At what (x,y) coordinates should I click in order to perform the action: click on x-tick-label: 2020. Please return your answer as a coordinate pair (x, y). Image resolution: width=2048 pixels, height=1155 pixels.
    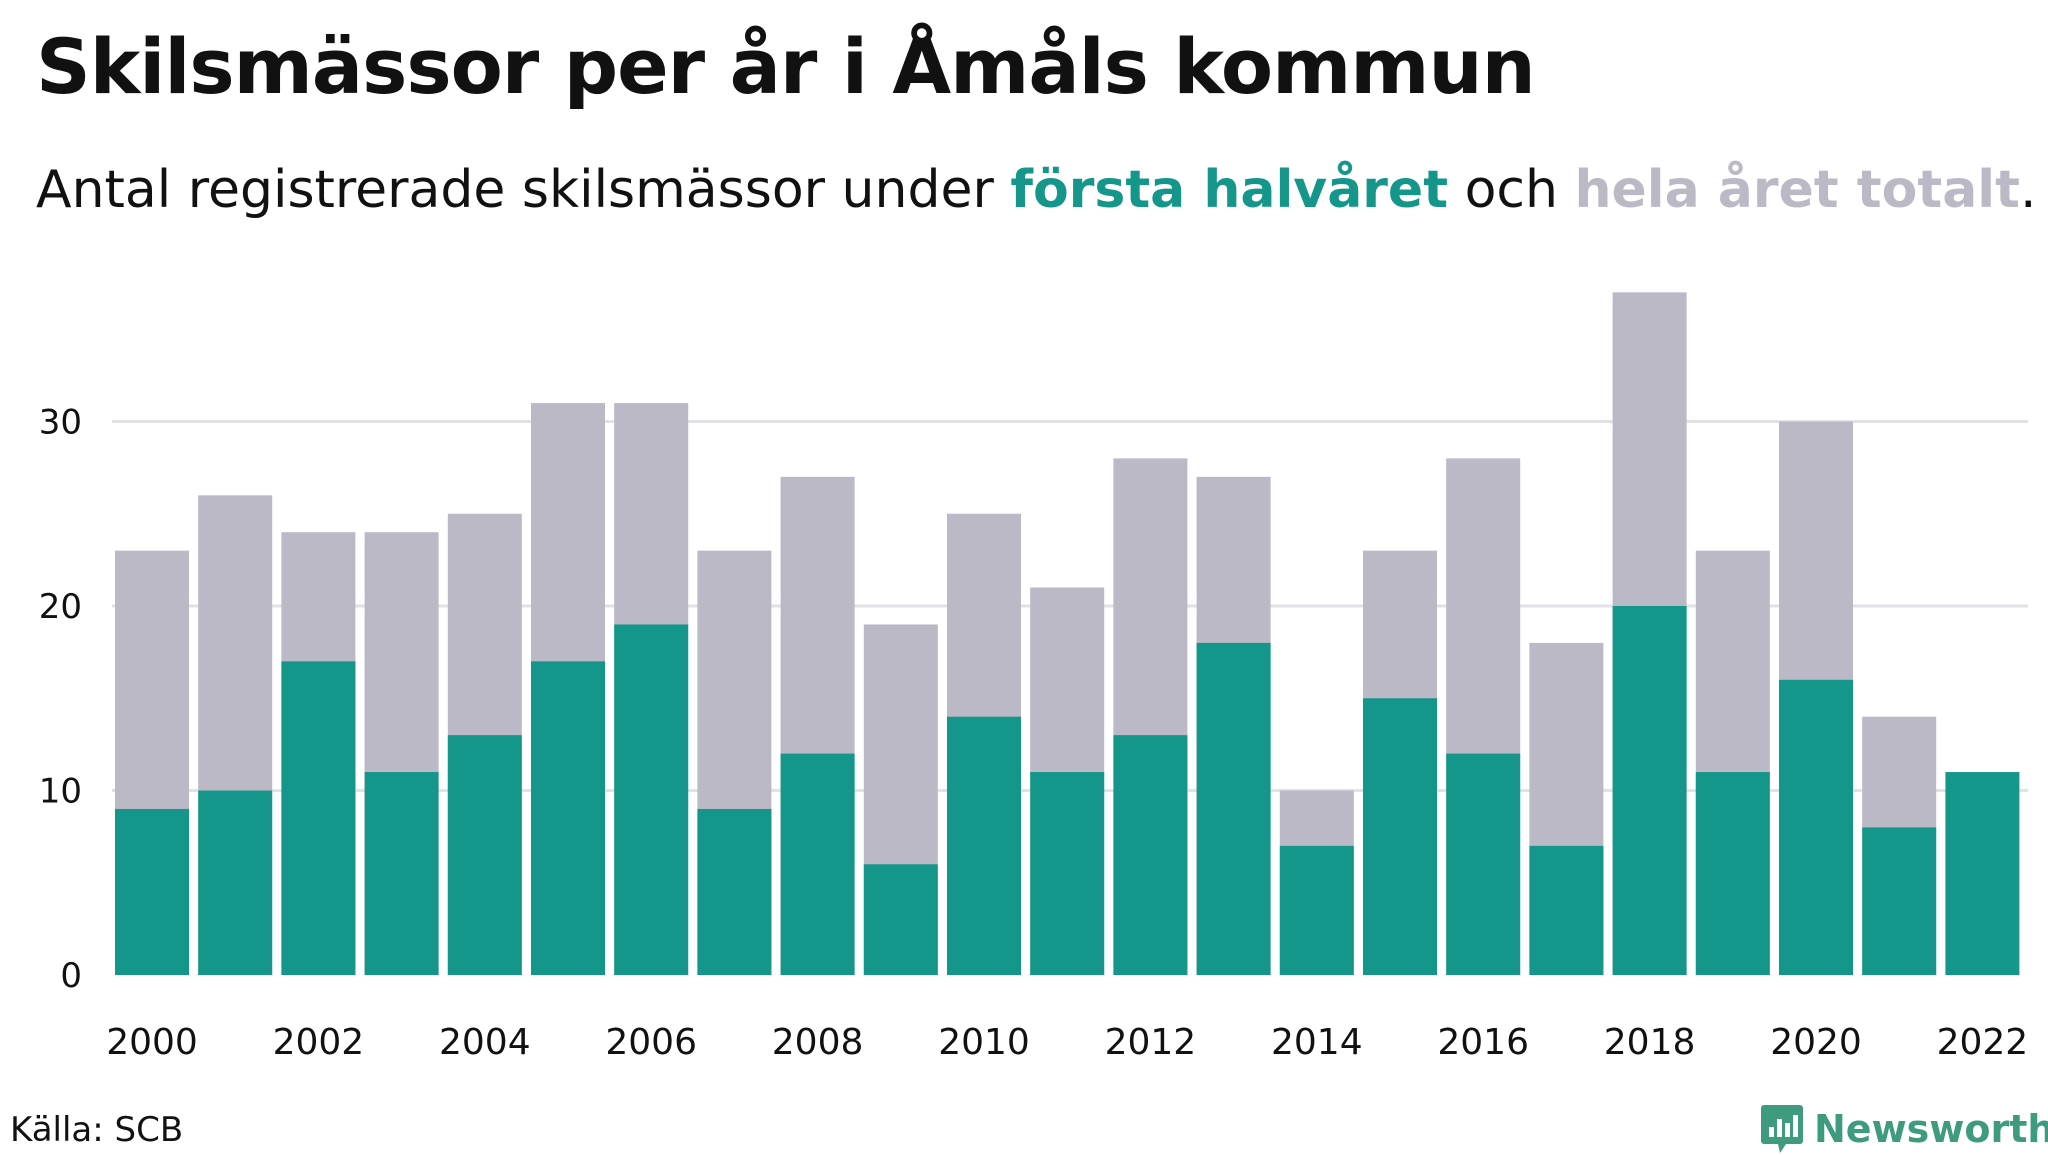
    Looking at the image, I should click on (1816, 1042).